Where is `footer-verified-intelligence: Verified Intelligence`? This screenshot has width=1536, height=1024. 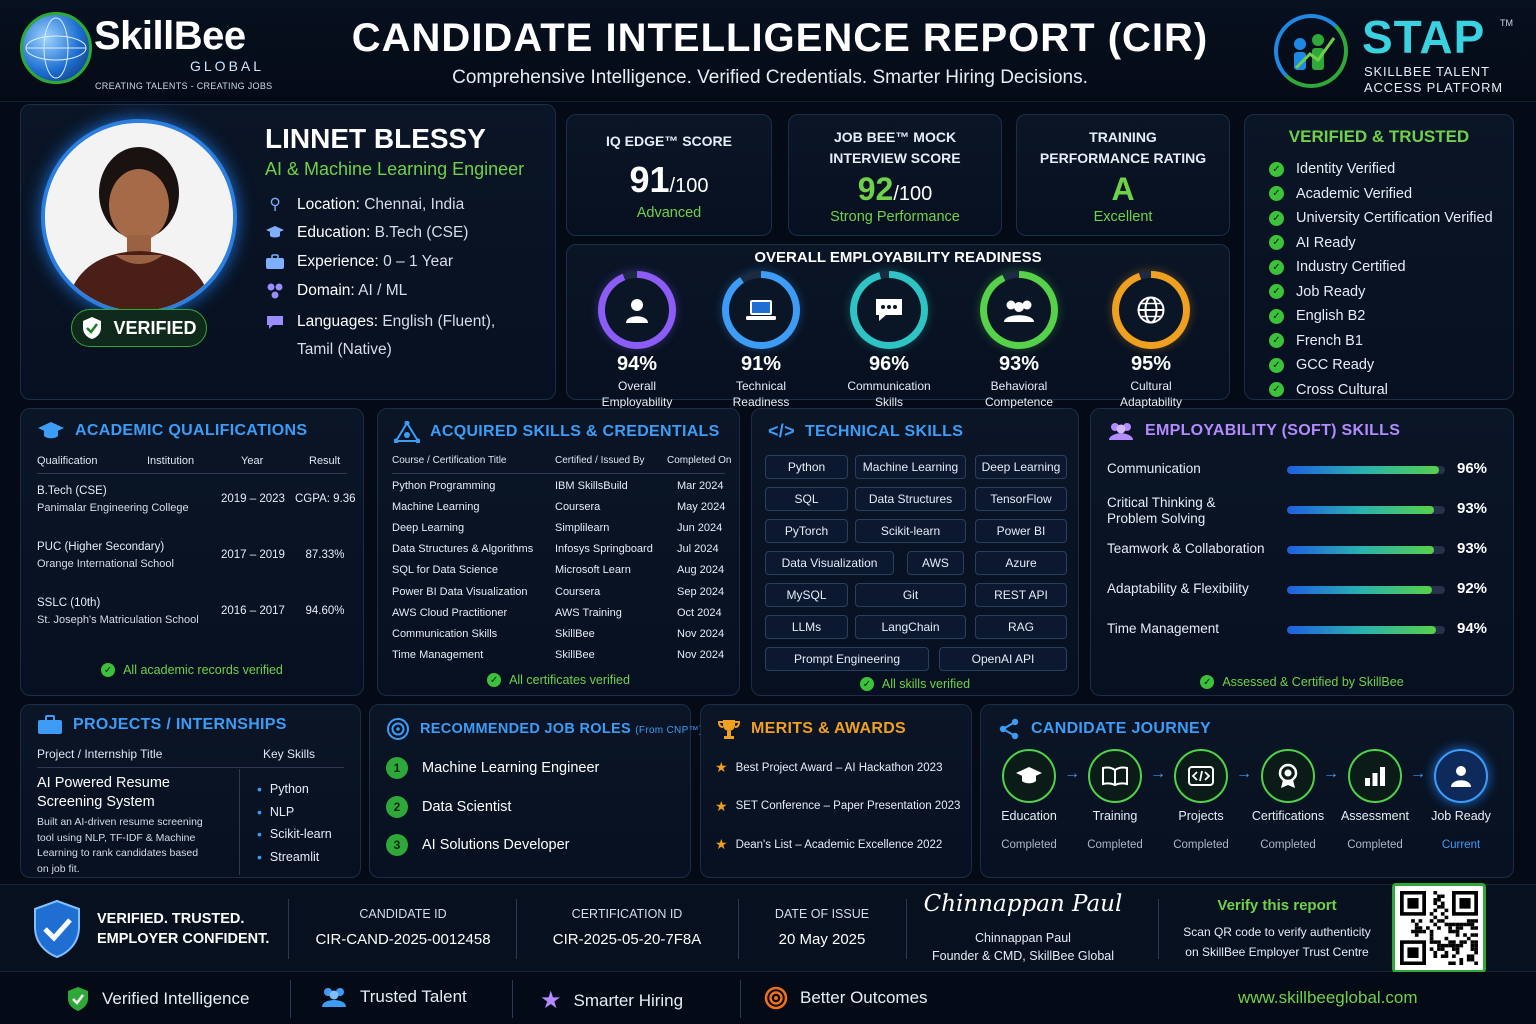
footer-verified-intelligence: Verified Intelligence is located at coordinates (157, 999).